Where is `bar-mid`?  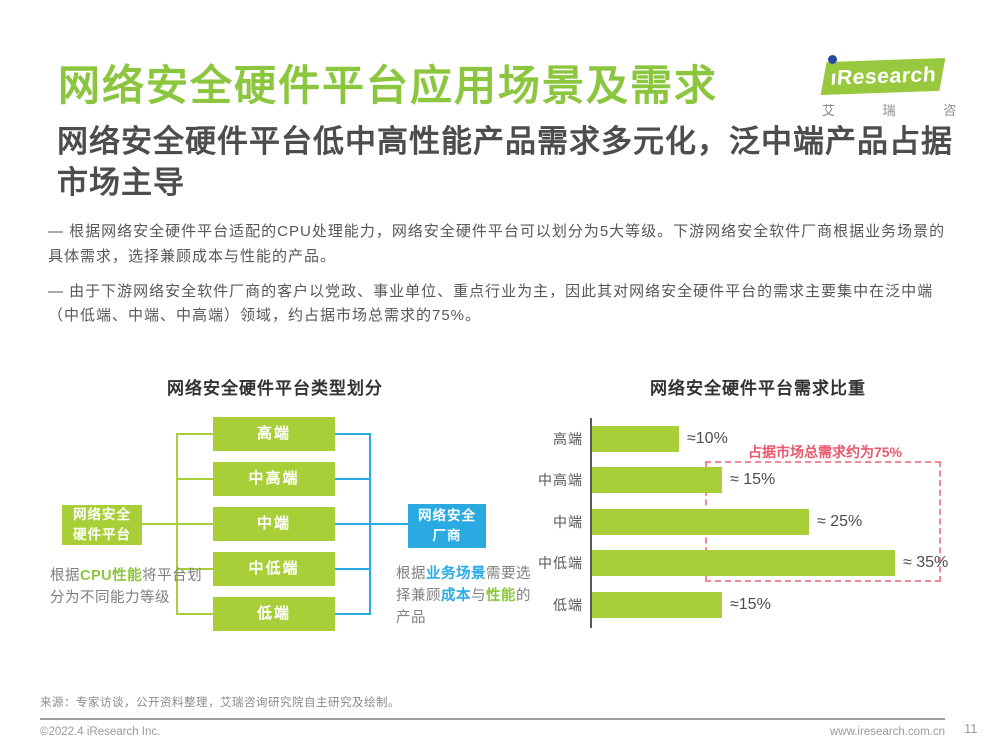
bar-mid is located at coordinates (700, 522).